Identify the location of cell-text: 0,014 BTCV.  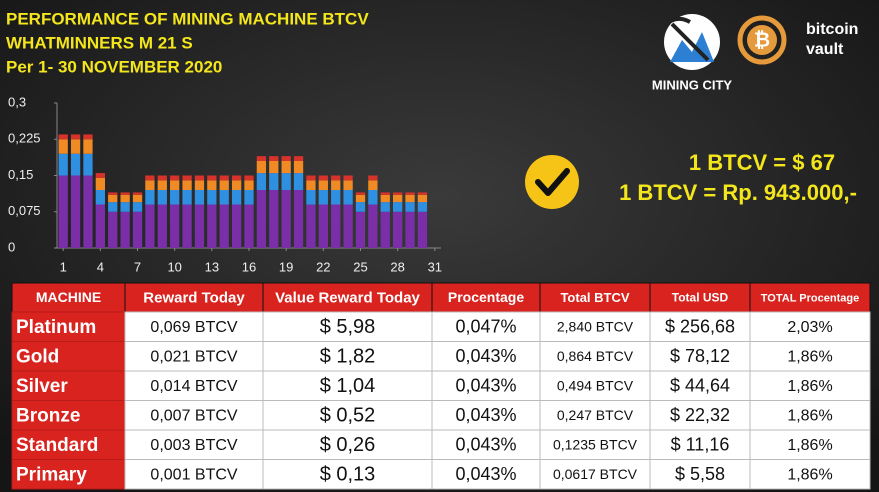
(193, 386).